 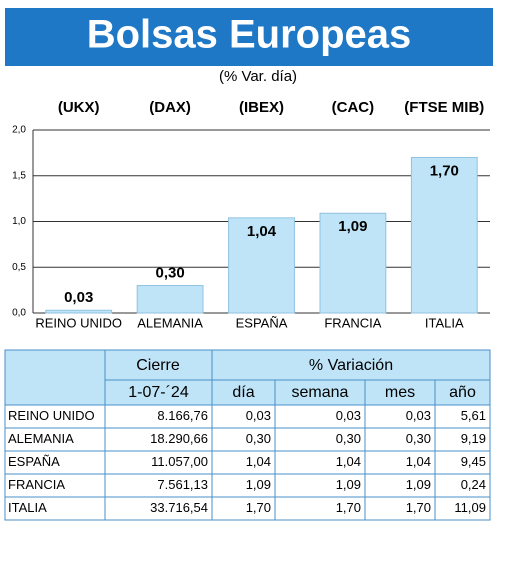 What do you see at coordinates (444, 322) in the screenshot?
I see `x-tick-label: ITALIA` at bounding box center [444, 322].